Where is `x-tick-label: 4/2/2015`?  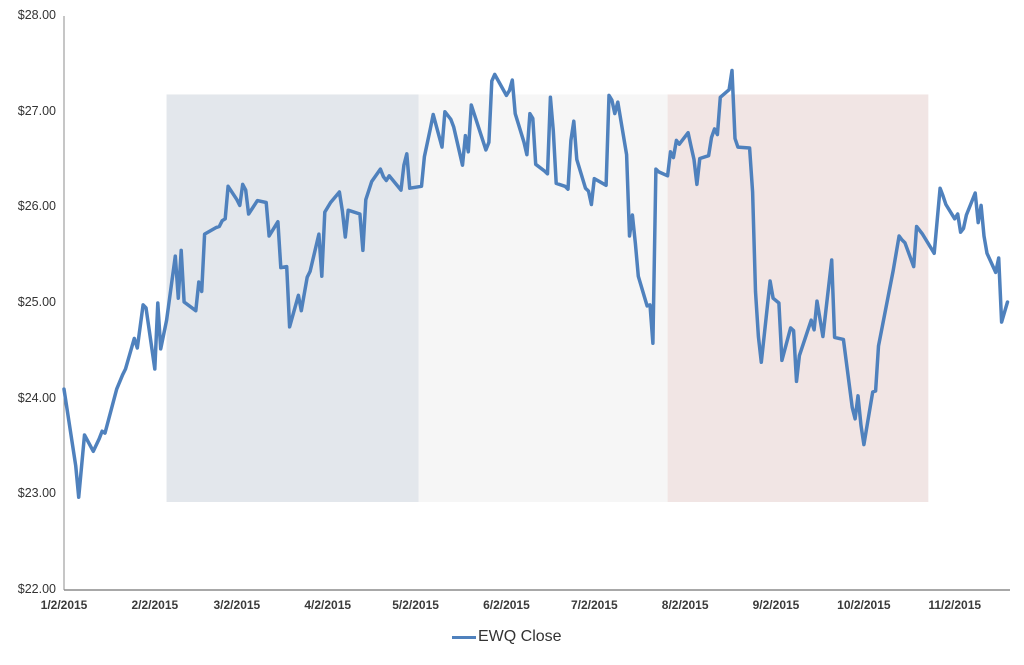 x-tick-label: 4/2/2015 is located at coordinates (328, 605).